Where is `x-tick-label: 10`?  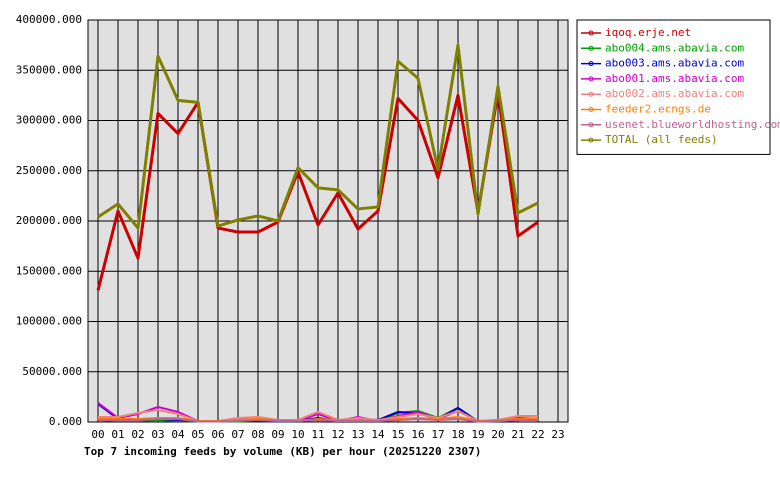 x-tick-label: 10 is located at coordinates (297, 434).